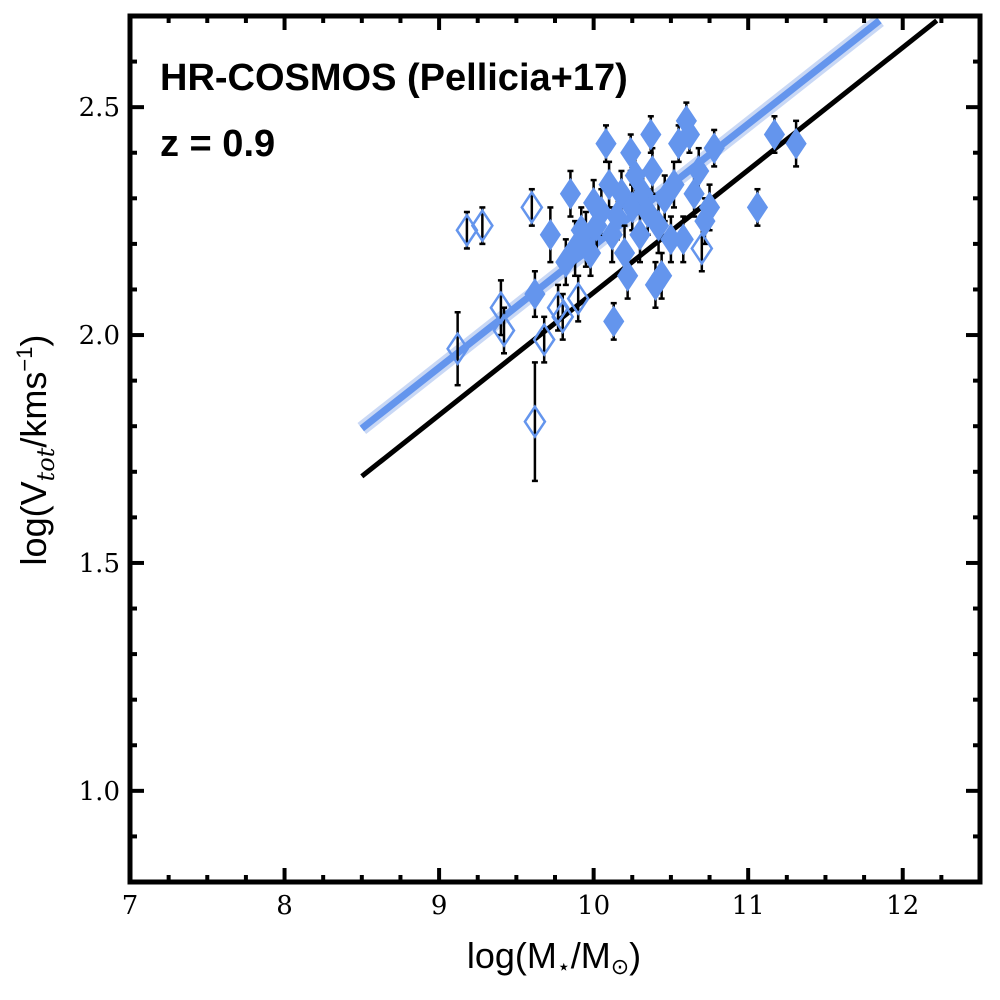 The height and width of the screenshot is (1000, 1000). Describe the element at coordinates (99, 336) in the screenshot. I see `y-tick-label: 2.0` at that location.